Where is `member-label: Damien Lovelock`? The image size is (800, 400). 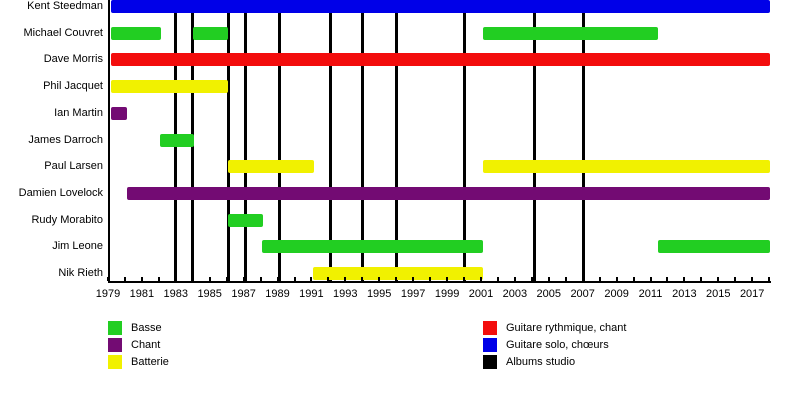 member-label: Damien Lovelock is located at coordinates (60, 192).